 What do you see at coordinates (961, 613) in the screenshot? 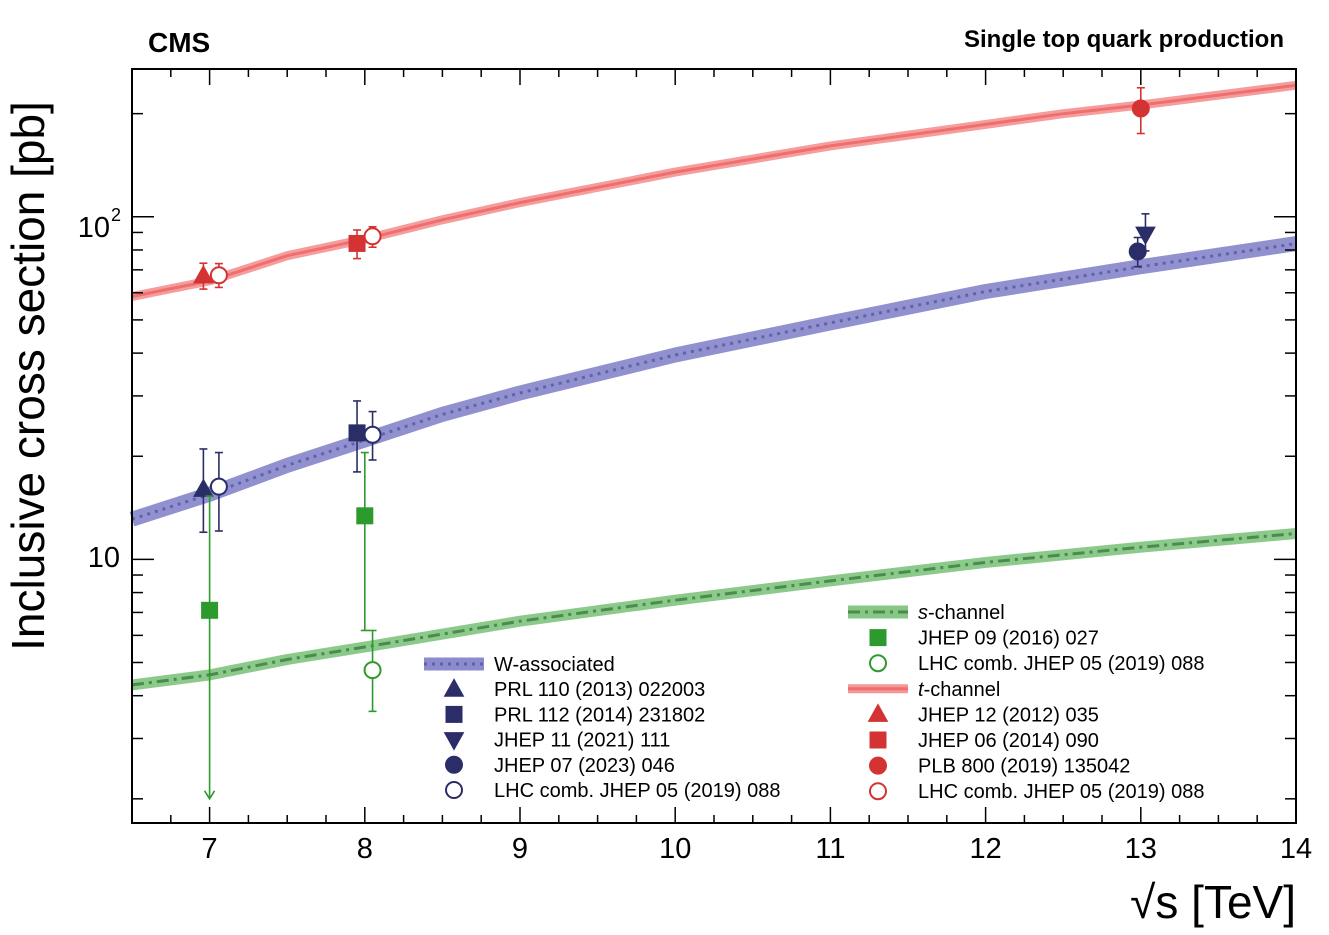
I see `legend-label: s-channel` at bounding box center [961, 613].